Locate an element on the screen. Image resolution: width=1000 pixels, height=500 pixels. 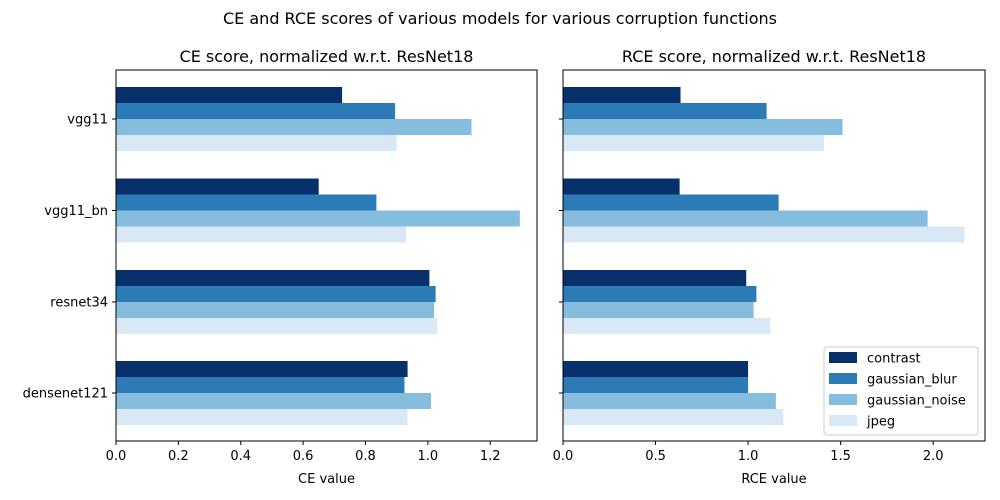
legend-label-gaussian_blur: gaussian_blur is located at coordinates (912, 380).